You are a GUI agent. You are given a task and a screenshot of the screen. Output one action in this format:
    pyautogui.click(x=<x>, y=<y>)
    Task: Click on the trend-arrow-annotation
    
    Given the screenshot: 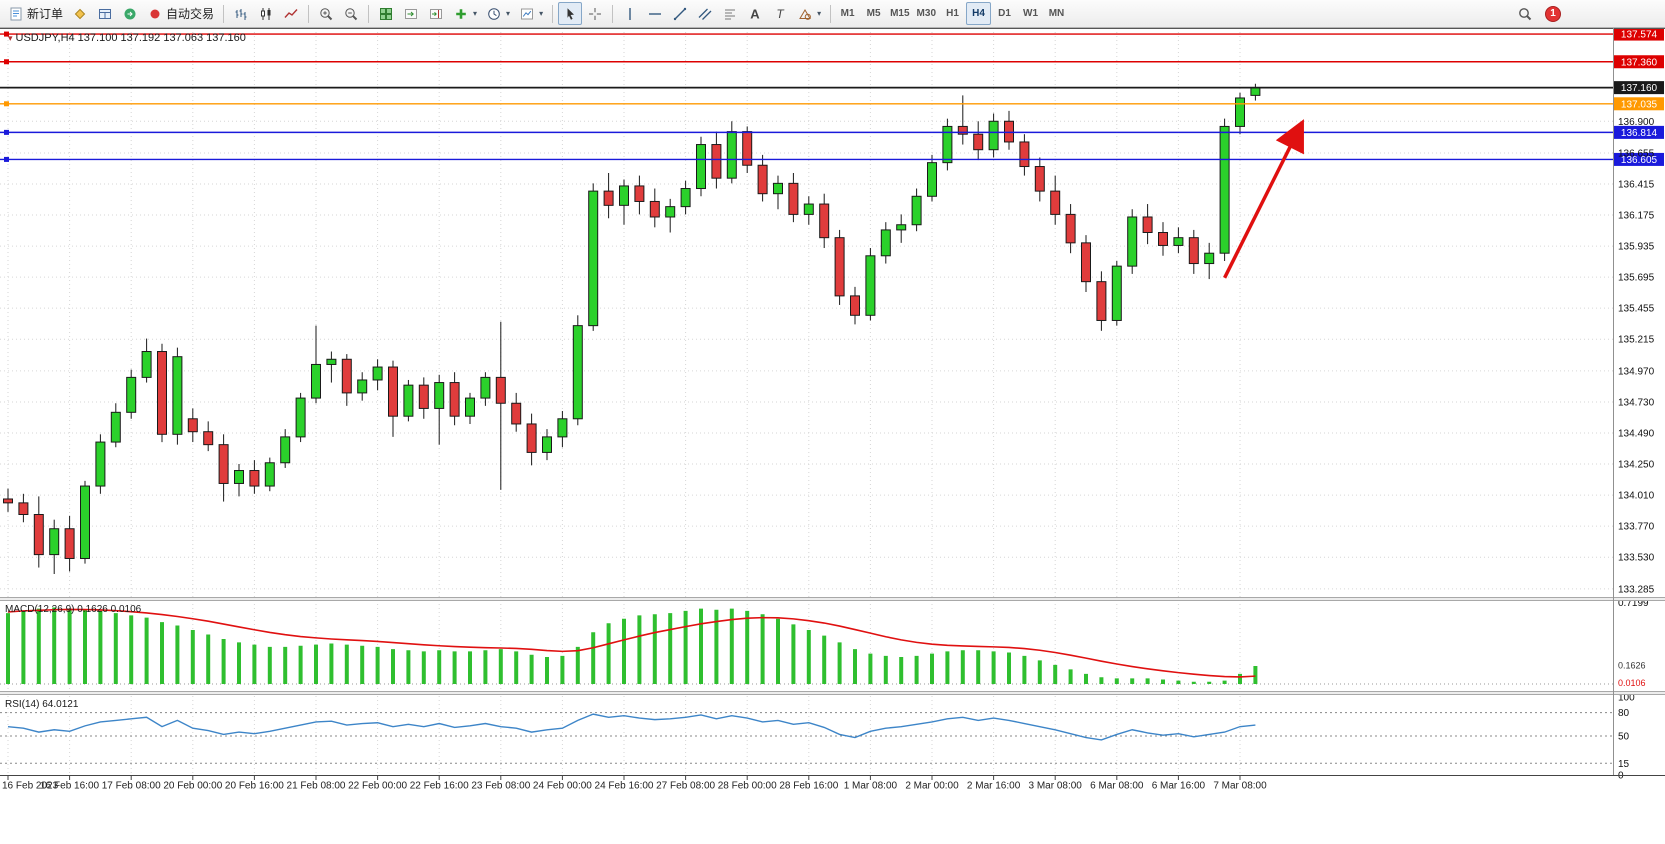 What is the action you would take?
    pyautogui.click(x=1263, y=199)
    